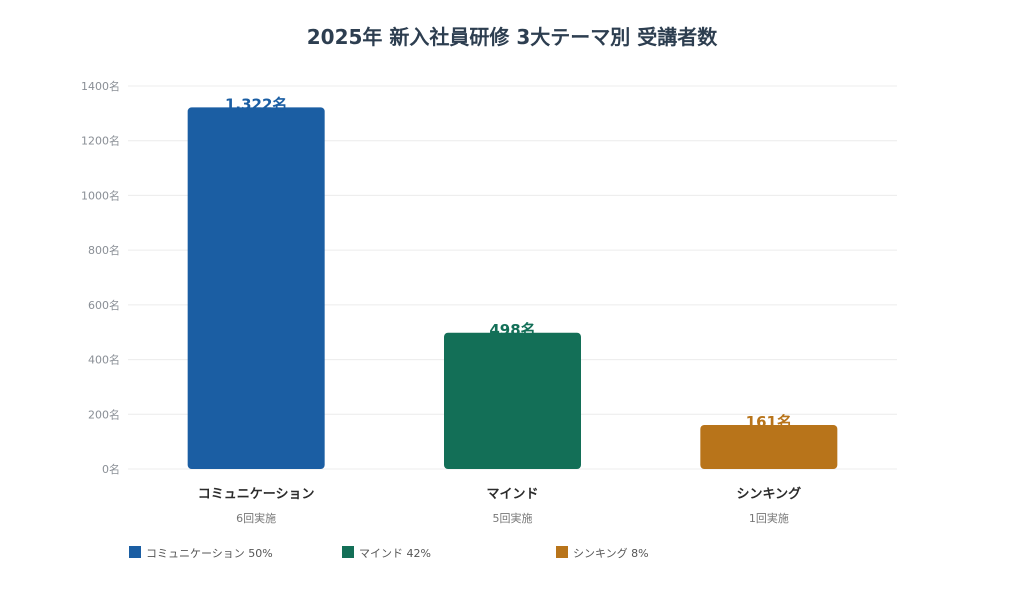 This screenshot has width=1024, height=597. Describe the element at coordinates (111, 469) in the screenshot. I see `y-tick-label: 0名` at that location.